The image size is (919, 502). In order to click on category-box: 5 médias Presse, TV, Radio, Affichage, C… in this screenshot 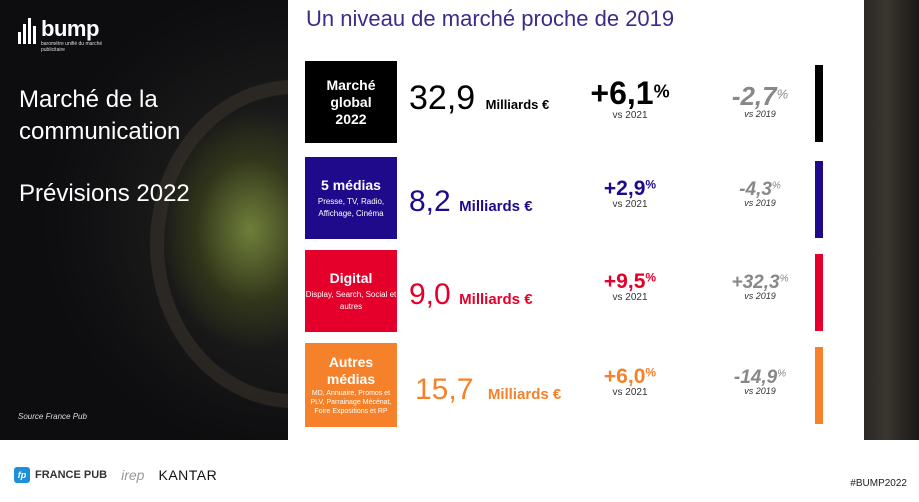, I will do `click(351, 198)`.